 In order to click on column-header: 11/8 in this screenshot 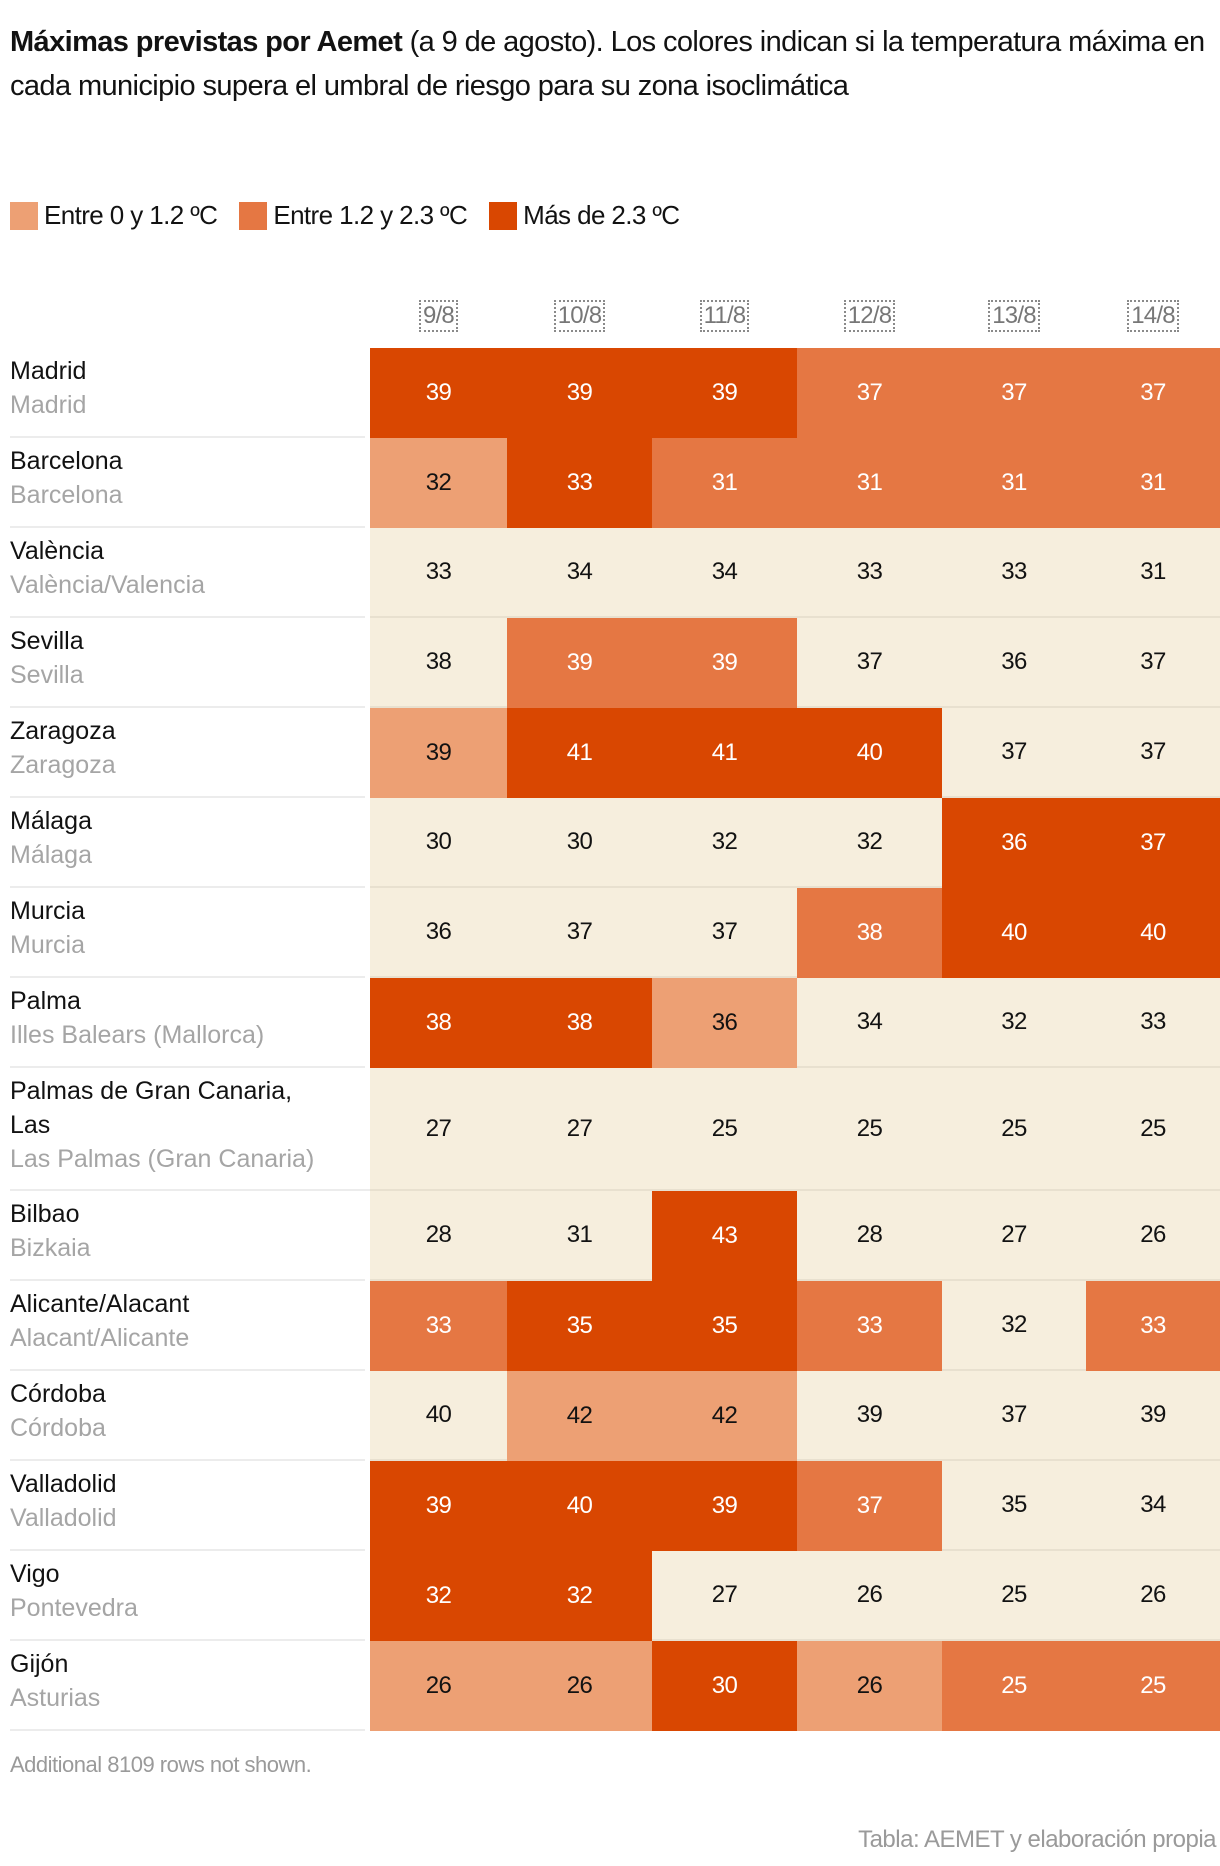, I will do `click(724, 316)`.